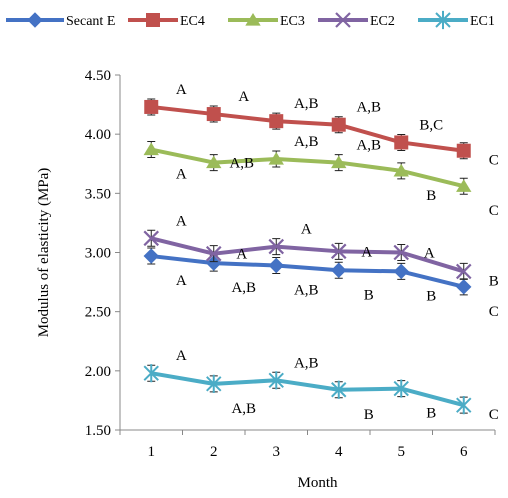  What do you see at coordinates (317, 483) in the screenshot?
I see `x-axis-title: Month` at bounding box center [317, 483].